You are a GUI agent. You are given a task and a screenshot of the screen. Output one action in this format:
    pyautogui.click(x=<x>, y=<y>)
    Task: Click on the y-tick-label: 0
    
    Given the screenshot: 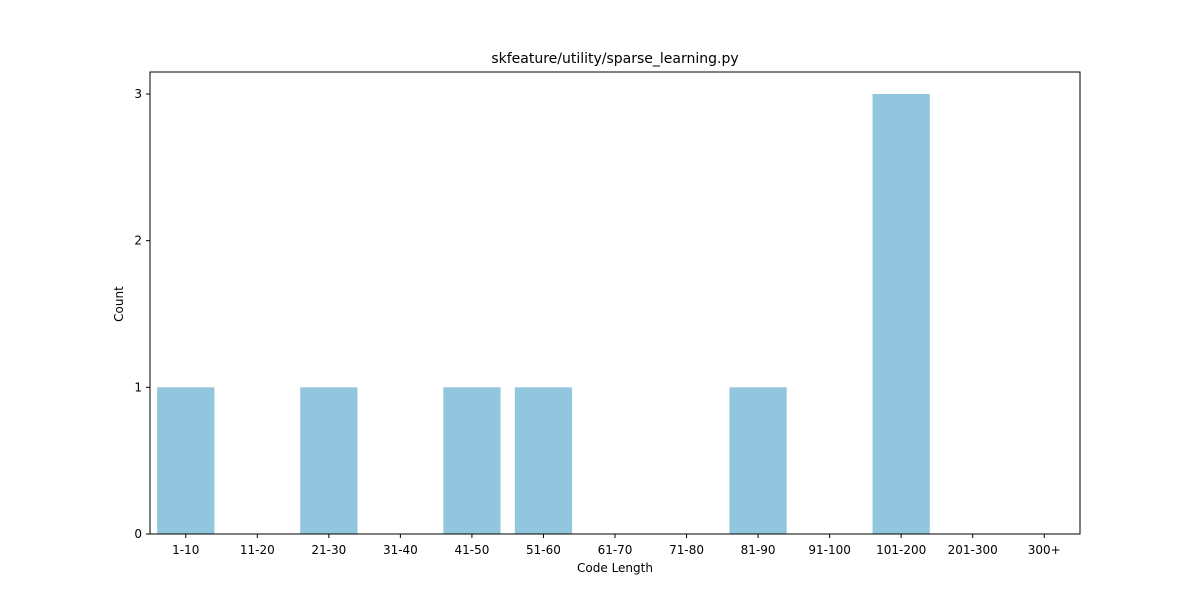 What is the action you would take?
    pyautogui.click(x=138, y=534)
    